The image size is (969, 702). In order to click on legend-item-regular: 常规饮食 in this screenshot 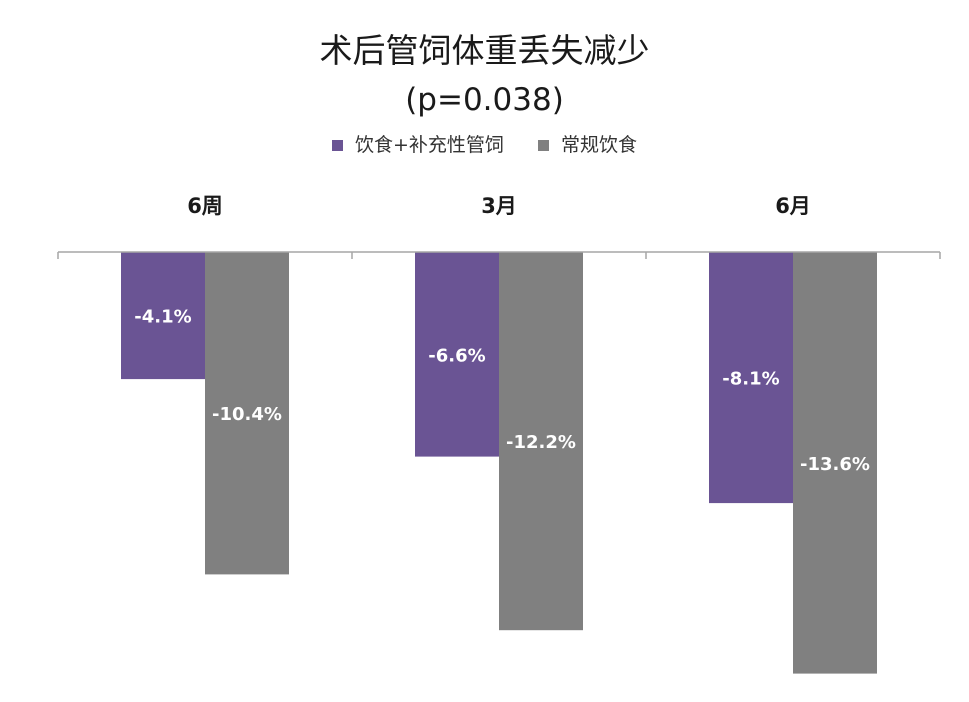, I will do `click(587, 143)`.